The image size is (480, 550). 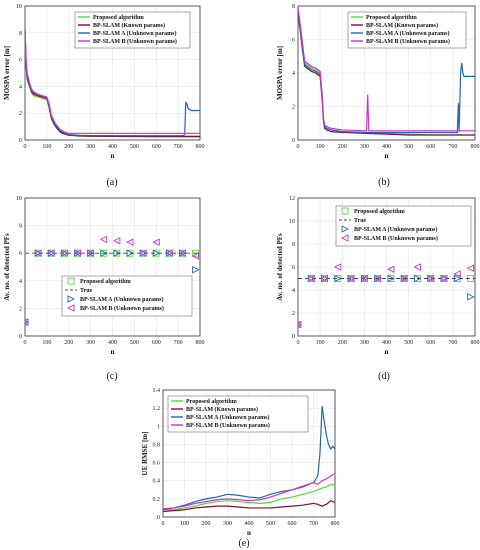 What do you see at coordinates (384, 376) in the screenshot?
I see `panel-caption: (d)` at bounding box center [384, 376].